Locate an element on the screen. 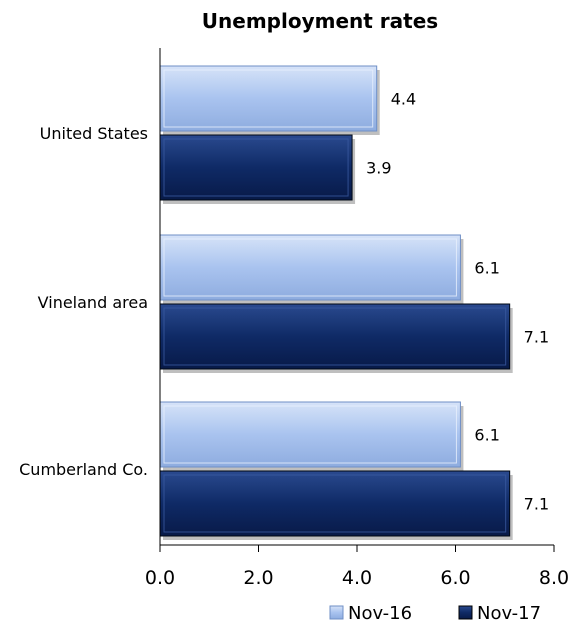 The image size is (572, 630). x-tick-label-4: 8.0 is located at coordinates (554, 578).